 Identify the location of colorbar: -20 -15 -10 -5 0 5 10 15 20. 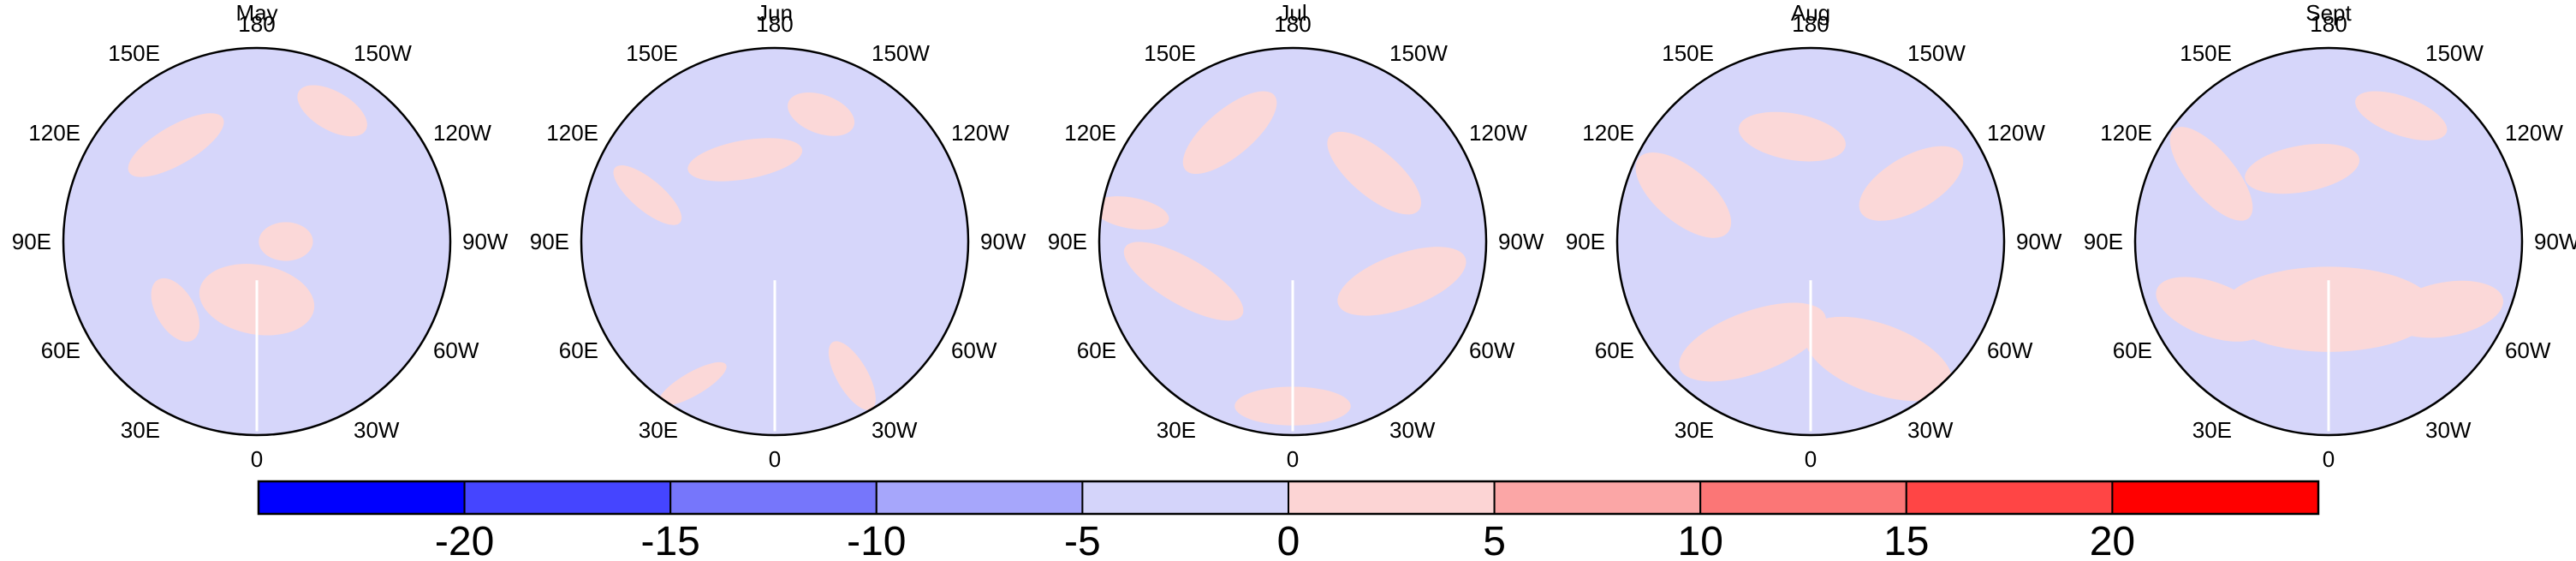
(1289, 520).